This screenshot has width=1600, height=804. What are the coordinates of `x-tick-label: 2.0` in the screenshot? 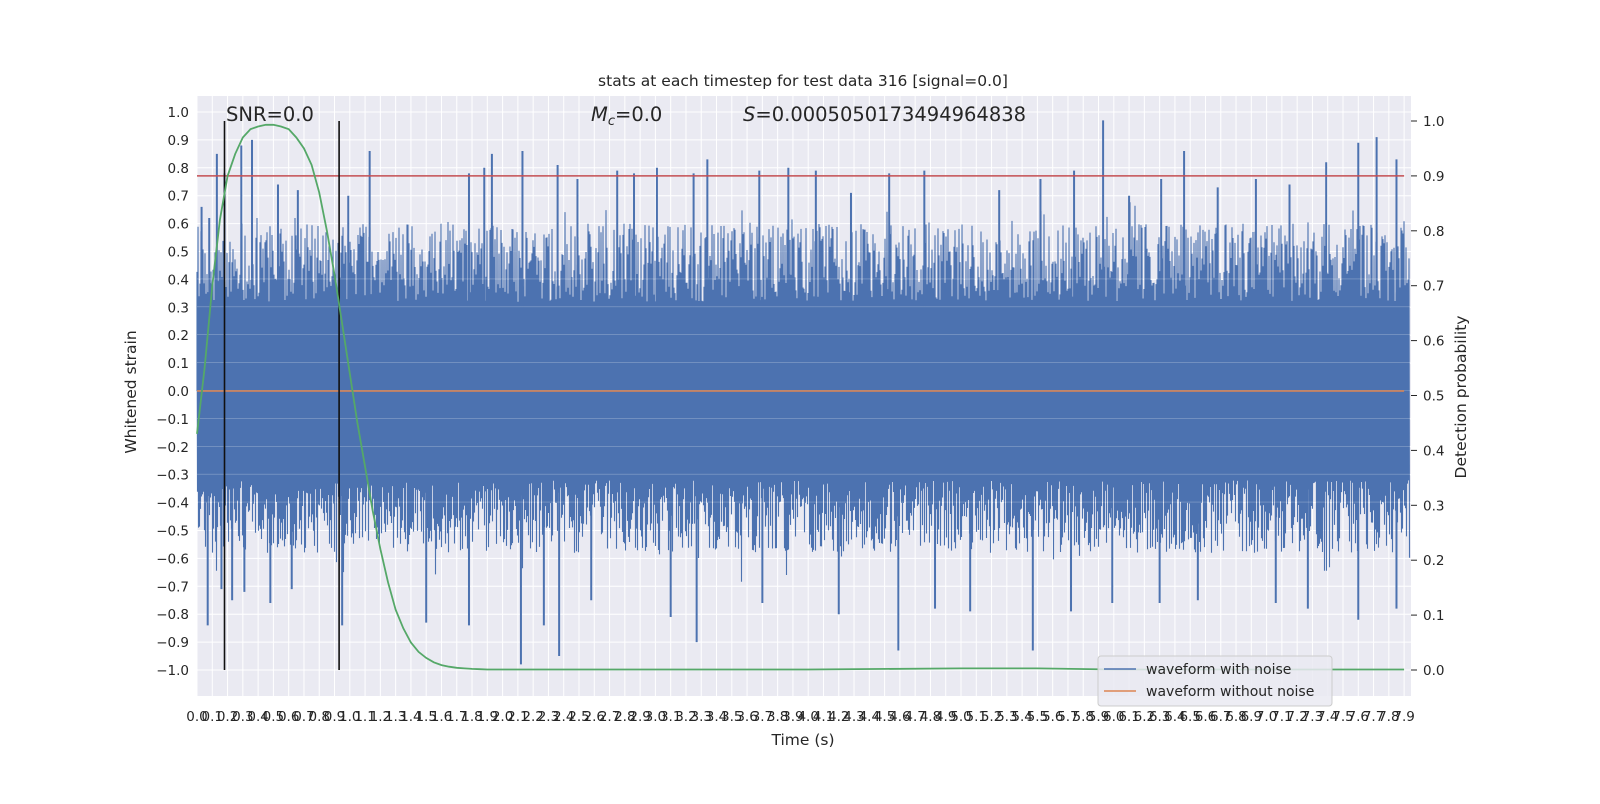 It's located at (502, 717).